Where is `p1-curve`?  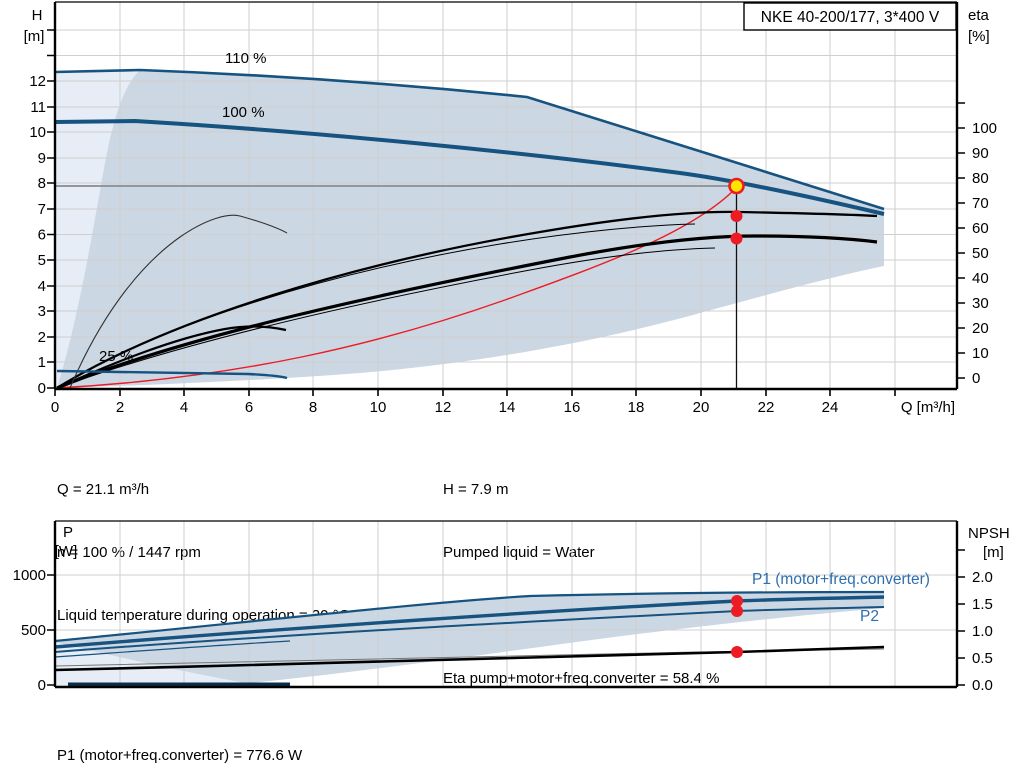 p1-curve is located at coordinates (469, 622).